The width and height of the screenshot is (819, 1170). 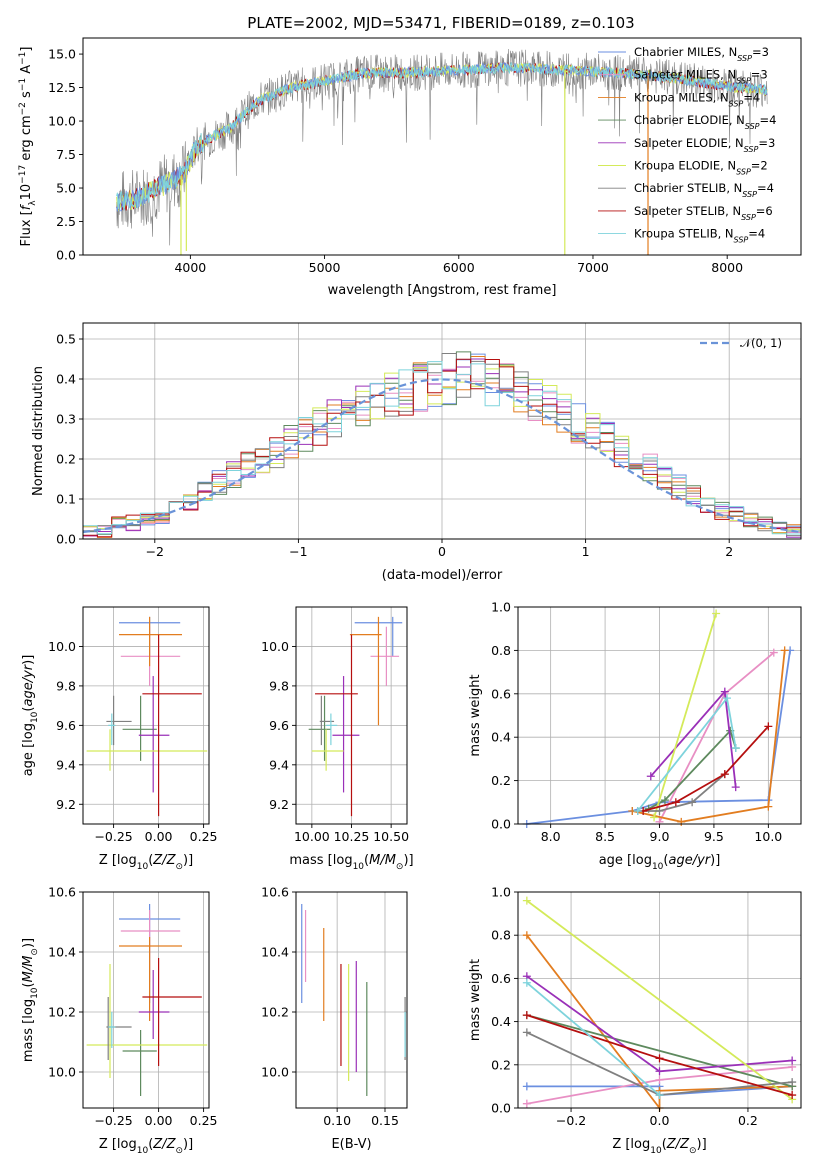 What do you see at coordinates (279, 804) in the screenshot?
I see `y-tick-label: 9.2` at bounding box center [279, 804].